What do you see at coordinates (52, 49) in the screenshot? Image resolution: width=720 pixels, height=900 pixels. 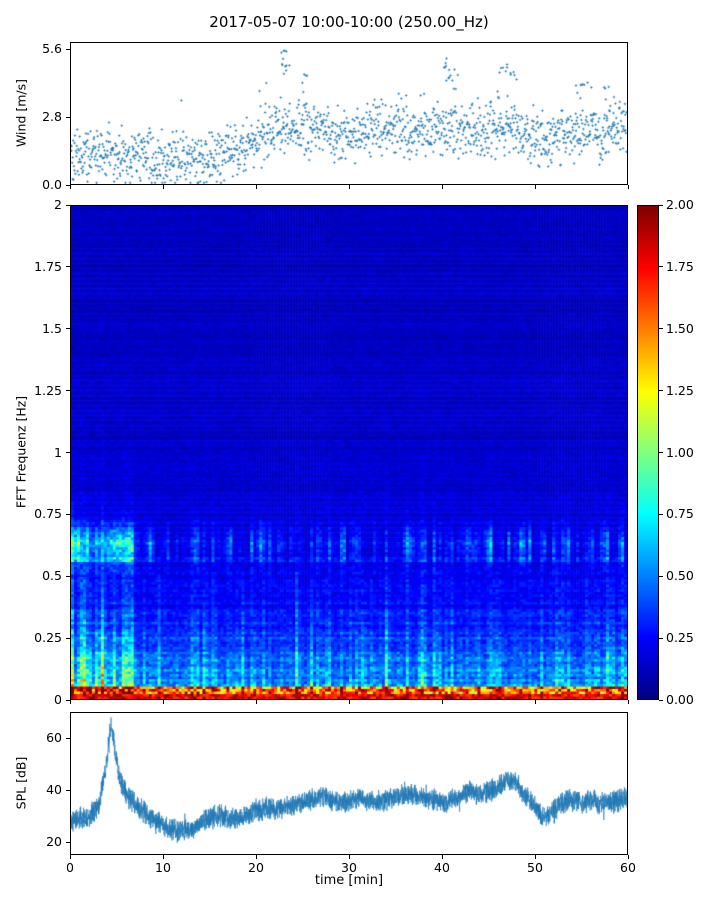 I see `tick-label: 5.6` at bounding box center [52, 49].